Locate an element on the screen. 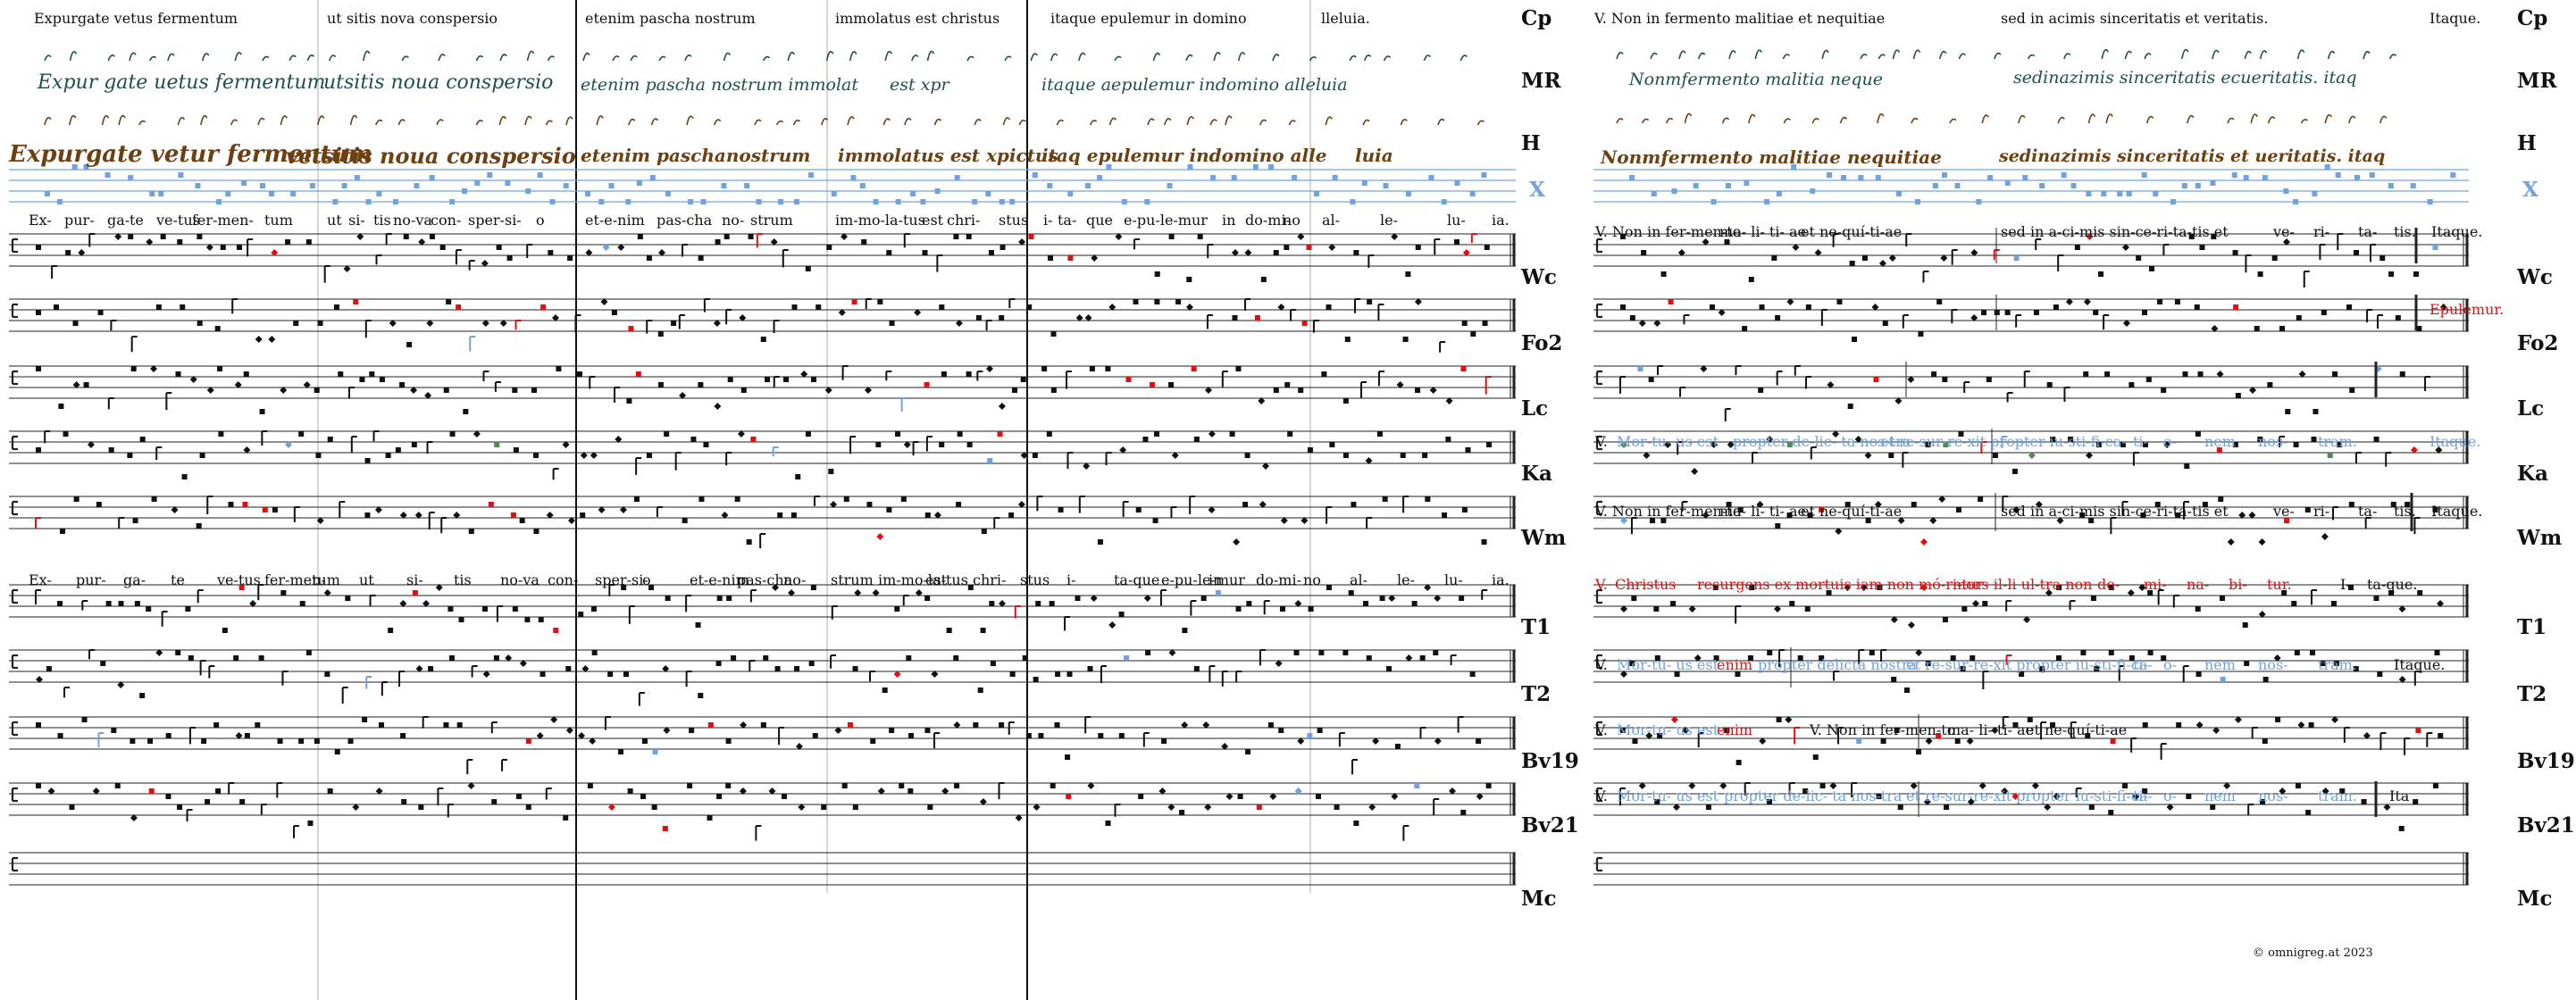 Image resolution: width=2576 pixels, height=1000 pixels. lyric-syllable: ut is located at coordinates (367, 580).